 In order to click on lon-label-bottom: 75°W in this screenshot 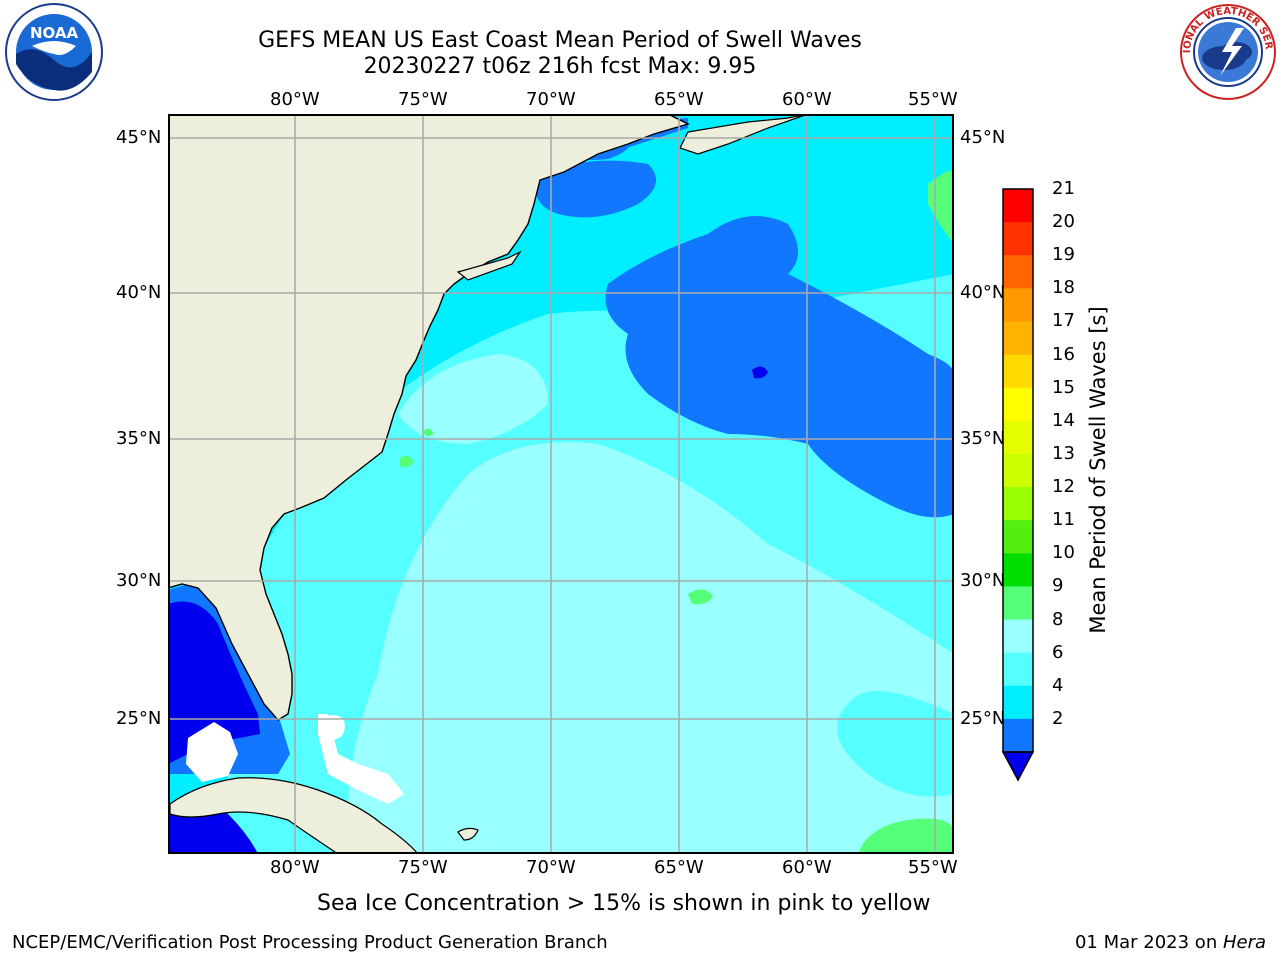, I will do `click(423, 867)`.